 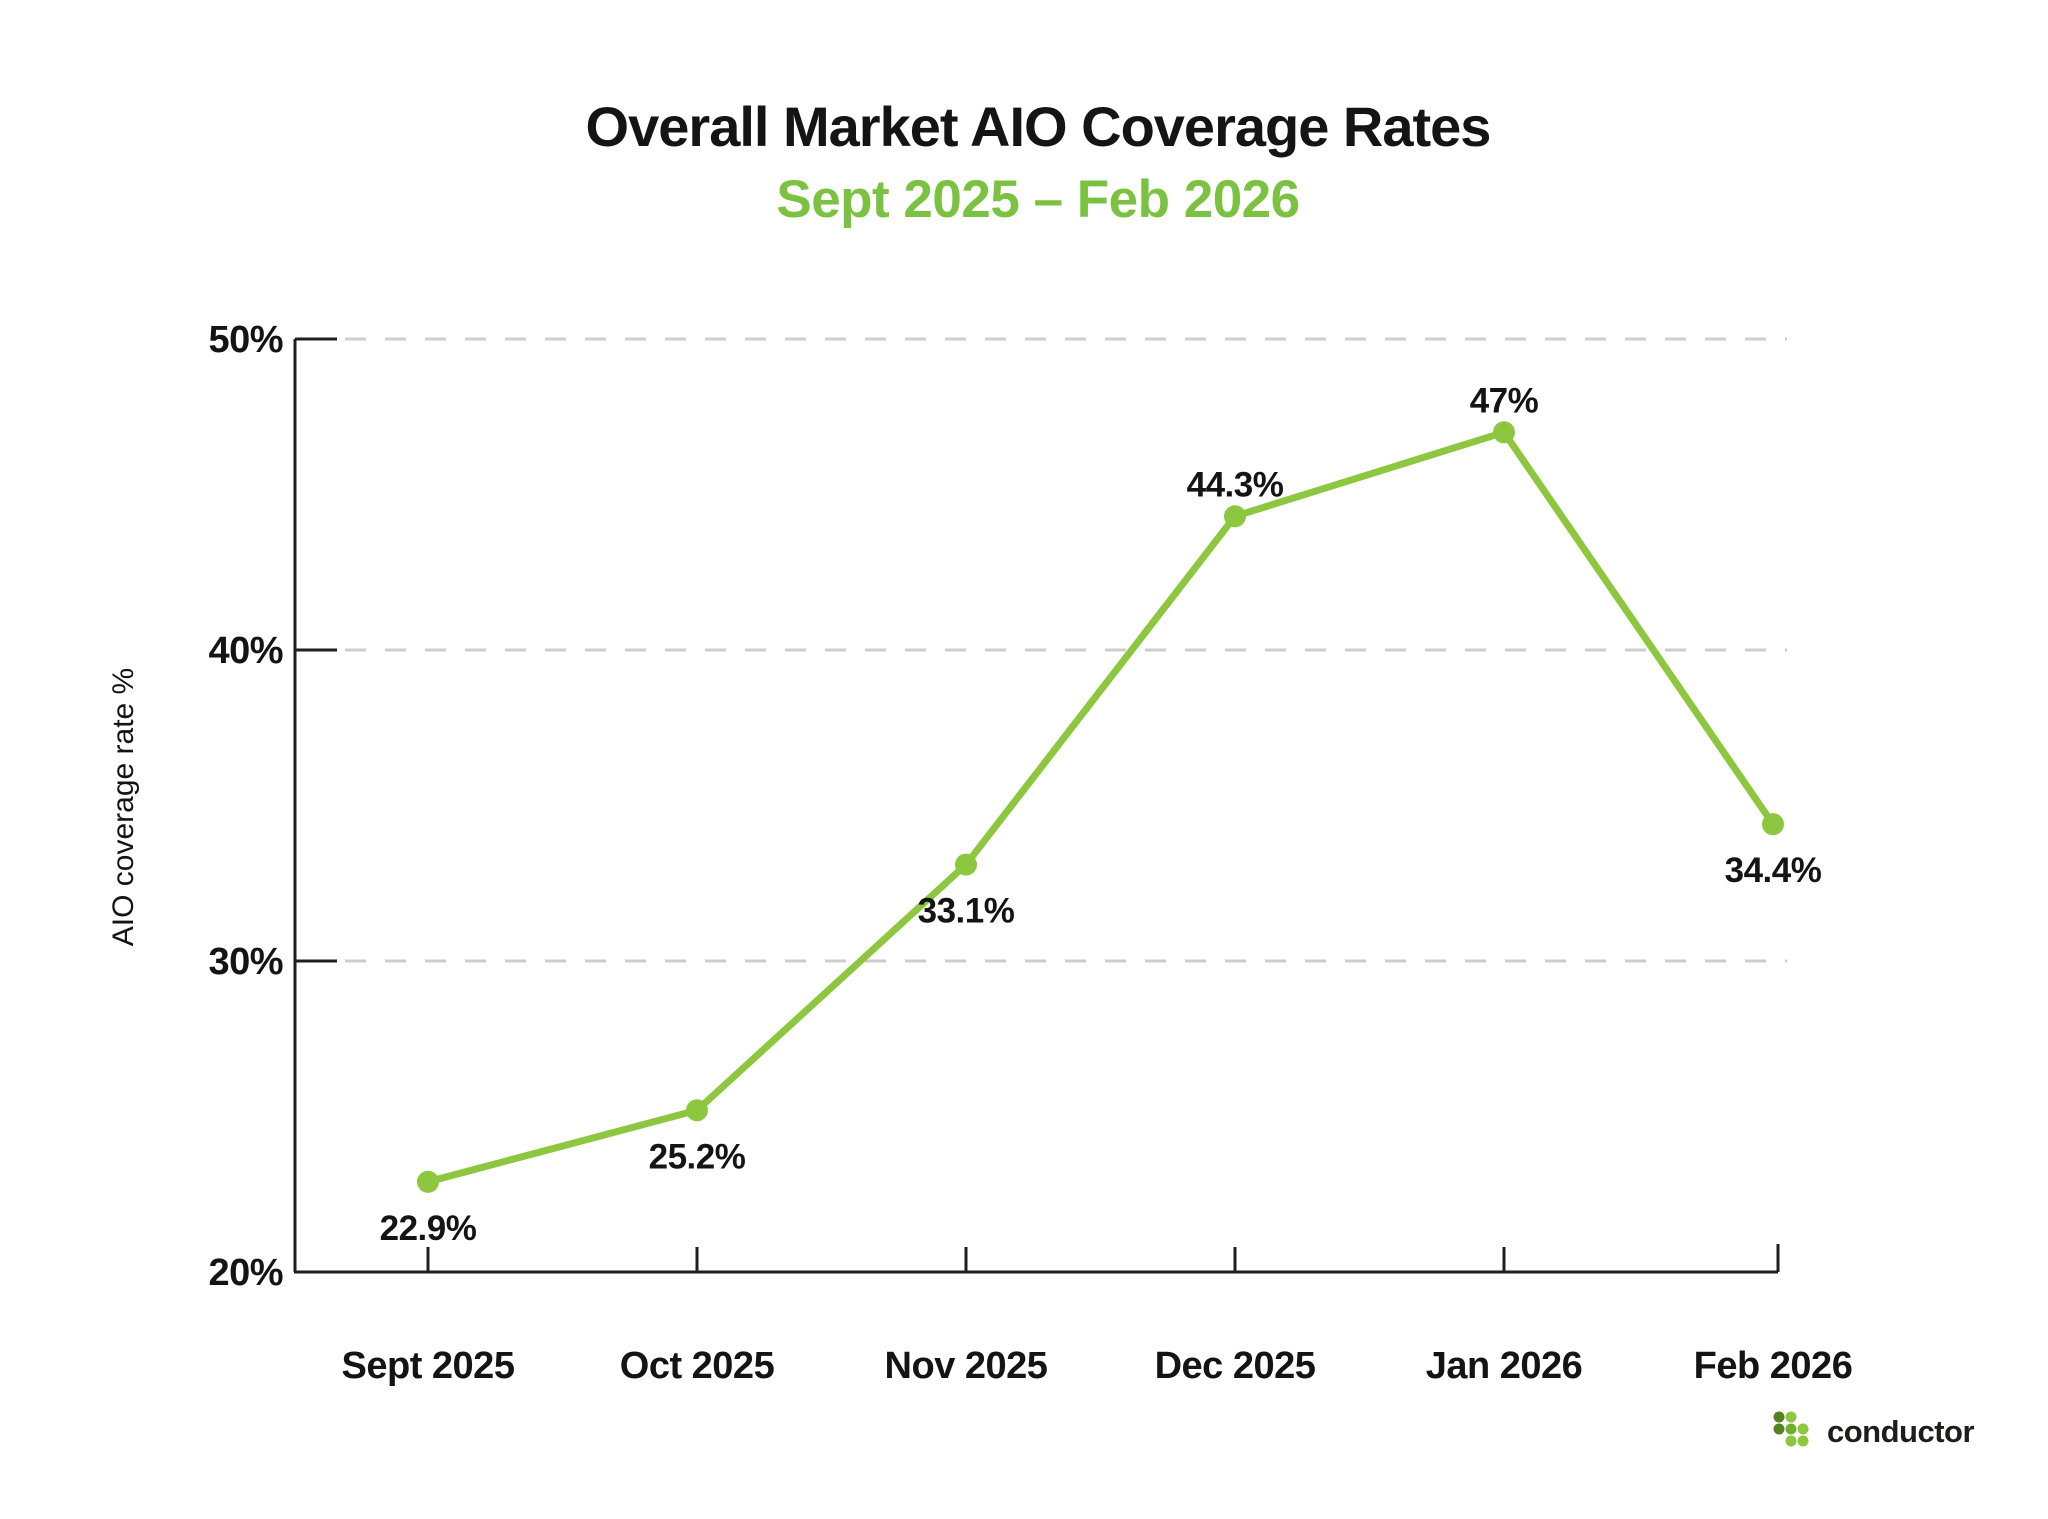 I want to click on data-point-label-dec-2025: 44.3%, so click(x=1235, y=484).